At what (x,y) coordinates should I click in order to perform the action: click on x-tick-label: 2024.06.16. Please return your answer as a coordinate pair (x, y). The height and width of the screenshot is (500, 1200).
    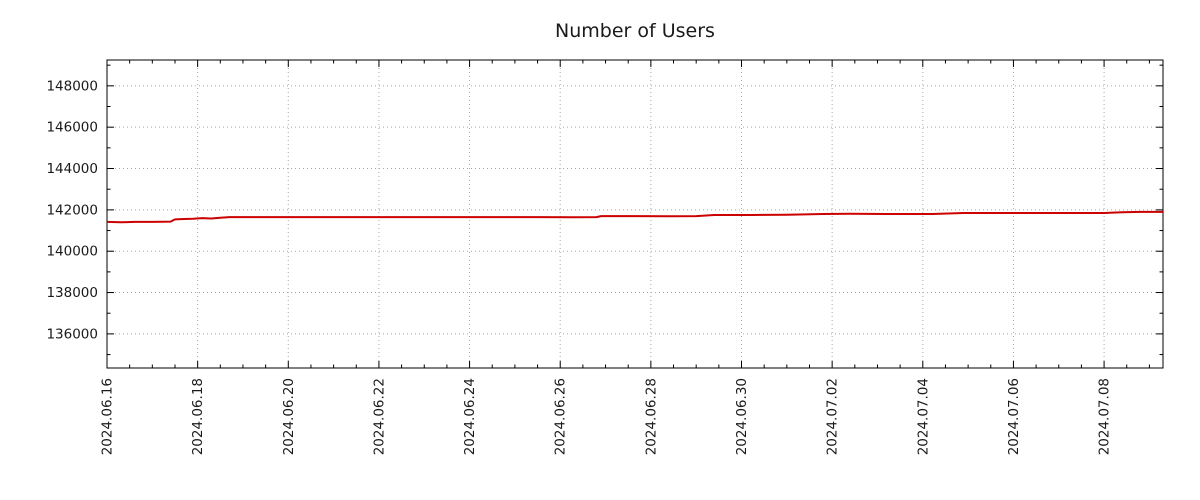
    Looking at the image, I should click on (108, 416).